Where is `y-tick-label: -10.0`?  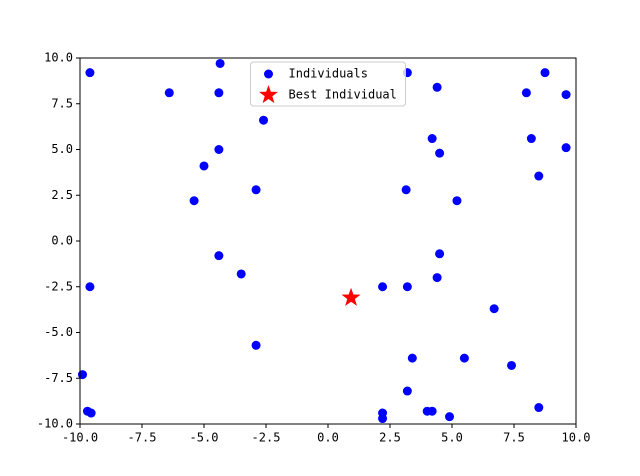
y-tick-label: -10.0 is located at coordinates (55, 424).